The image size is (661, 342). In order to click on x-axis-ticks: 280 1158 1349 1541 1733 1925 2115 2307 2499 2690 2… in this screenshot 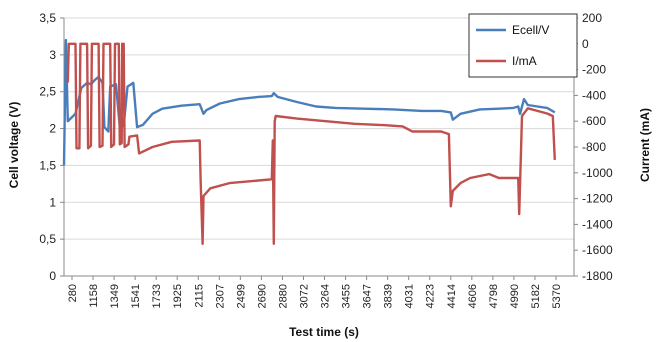, I will do `click(315, 292)`.